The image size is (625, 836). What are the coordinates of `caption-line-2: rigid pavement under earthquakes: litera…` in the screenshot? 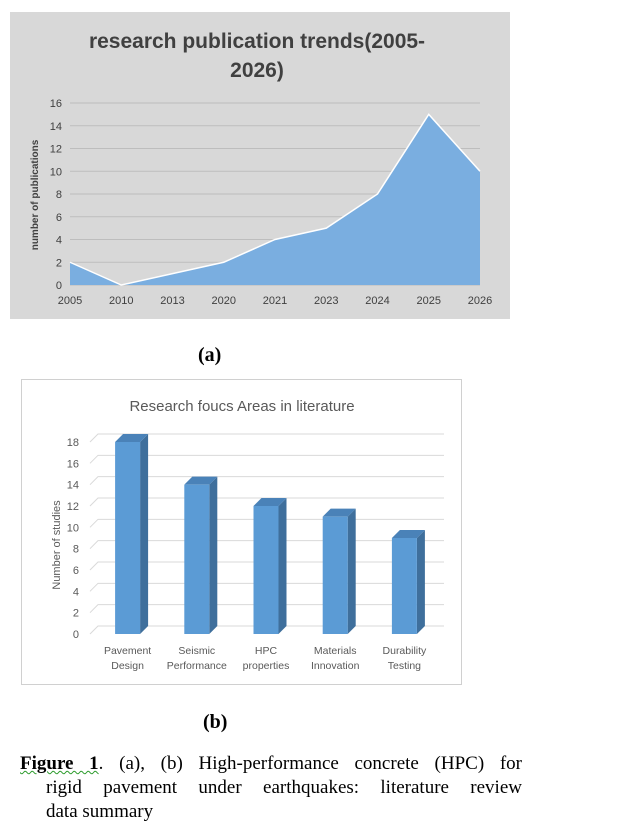 It's located at (284, 787).